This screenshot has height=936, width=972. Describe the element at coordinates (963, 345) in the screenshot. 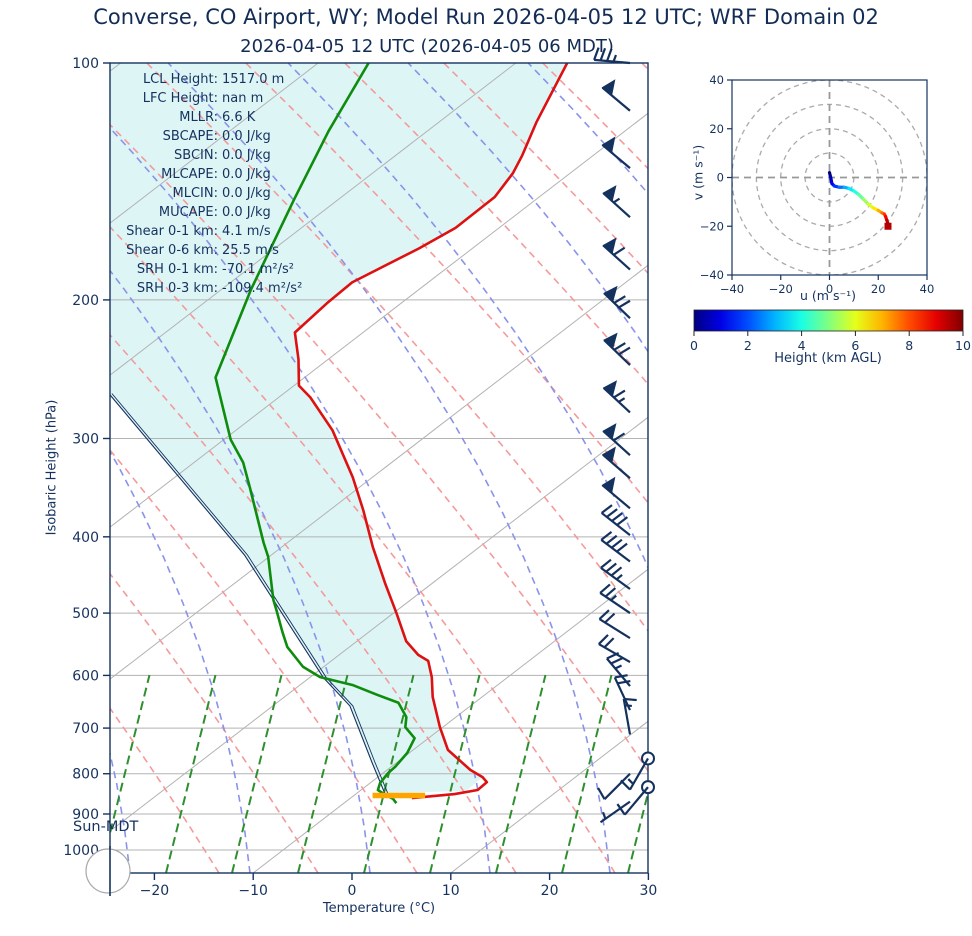

I see `colorbar-tick-label: 10` at that location.